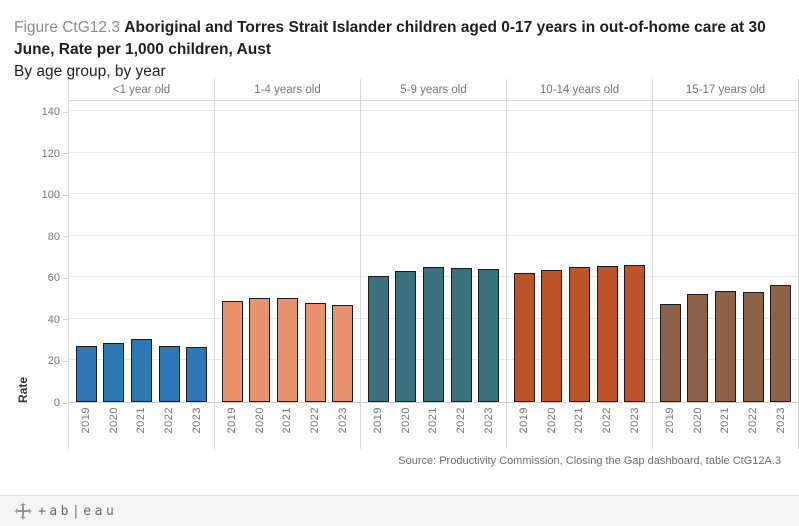 The height and width of the screenshot is (526, 799). I want to click on tableau-logo: +ab|eau, so click(65, 511).